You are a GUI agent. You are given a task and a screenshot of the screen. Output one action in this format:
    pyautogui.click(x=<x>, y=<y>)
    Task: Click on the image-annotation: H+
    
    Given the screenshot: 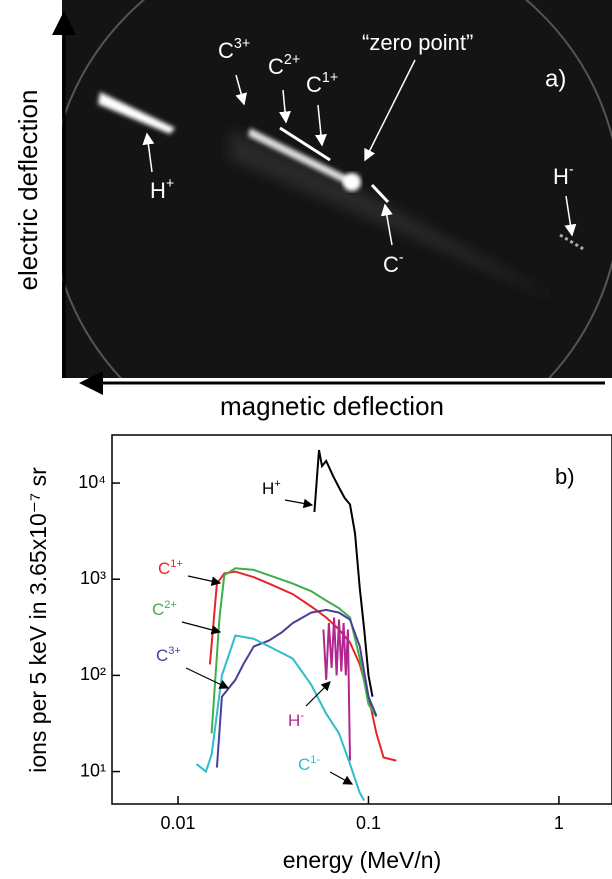 What is the action you would take?
    pyautogui.click(x=162, y=189)
    